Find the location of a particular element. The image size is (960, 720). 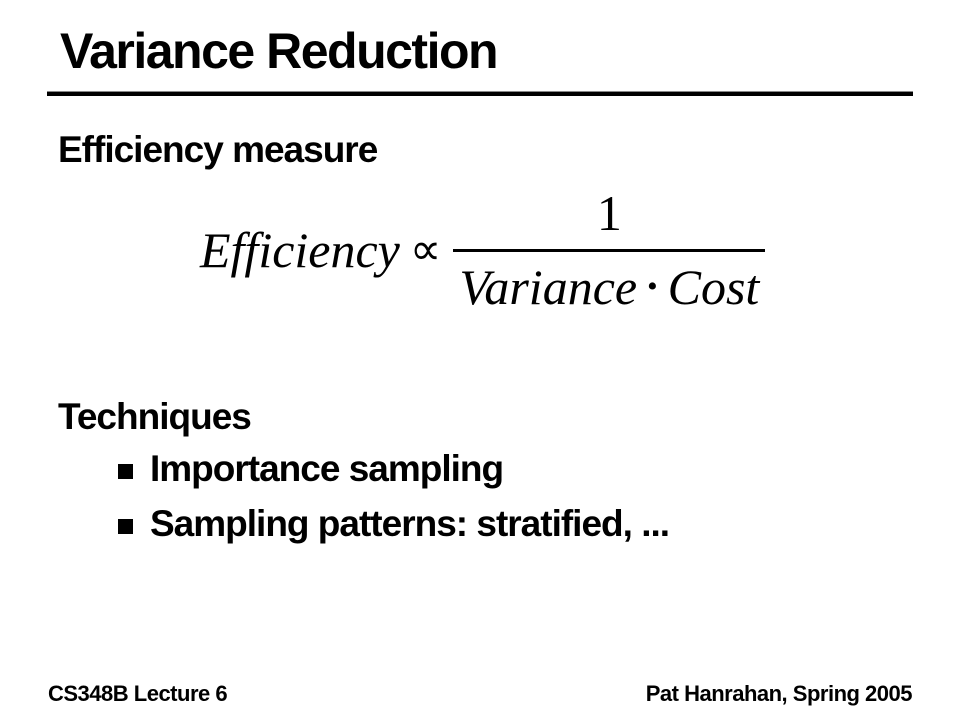

slide-title: Variance Reduction is located at coordinates (279, 51).